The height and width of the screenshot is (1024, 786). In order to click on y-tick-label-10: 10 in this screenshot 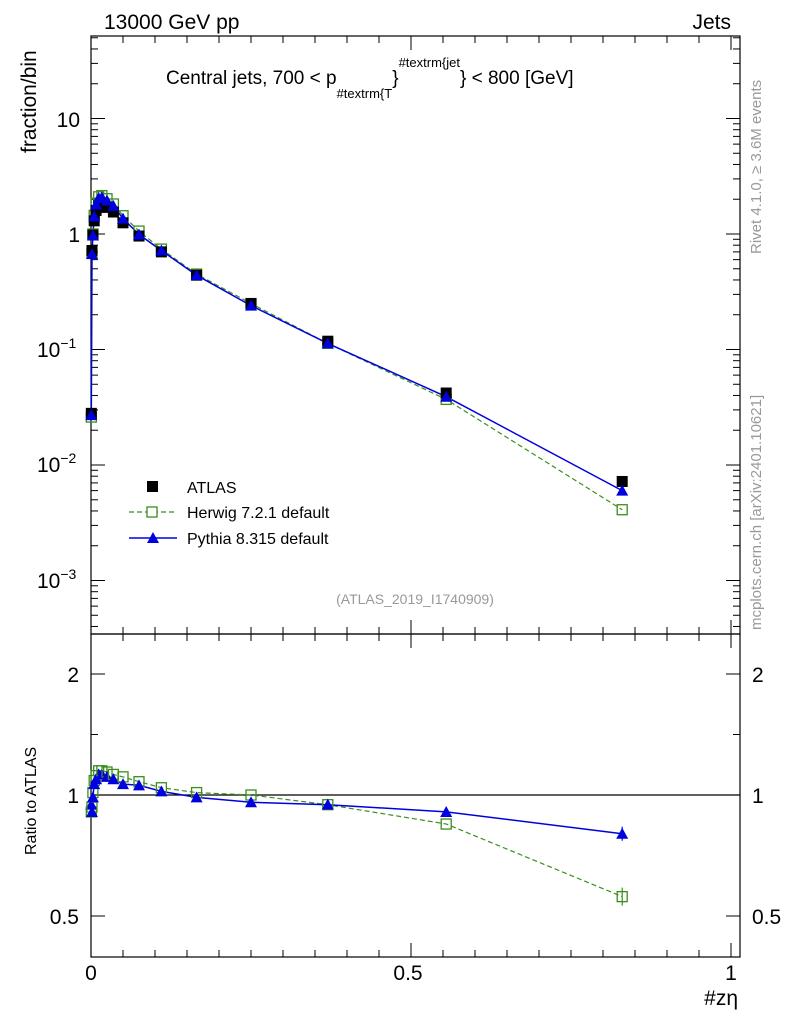, I will do `click(68, 120)`.